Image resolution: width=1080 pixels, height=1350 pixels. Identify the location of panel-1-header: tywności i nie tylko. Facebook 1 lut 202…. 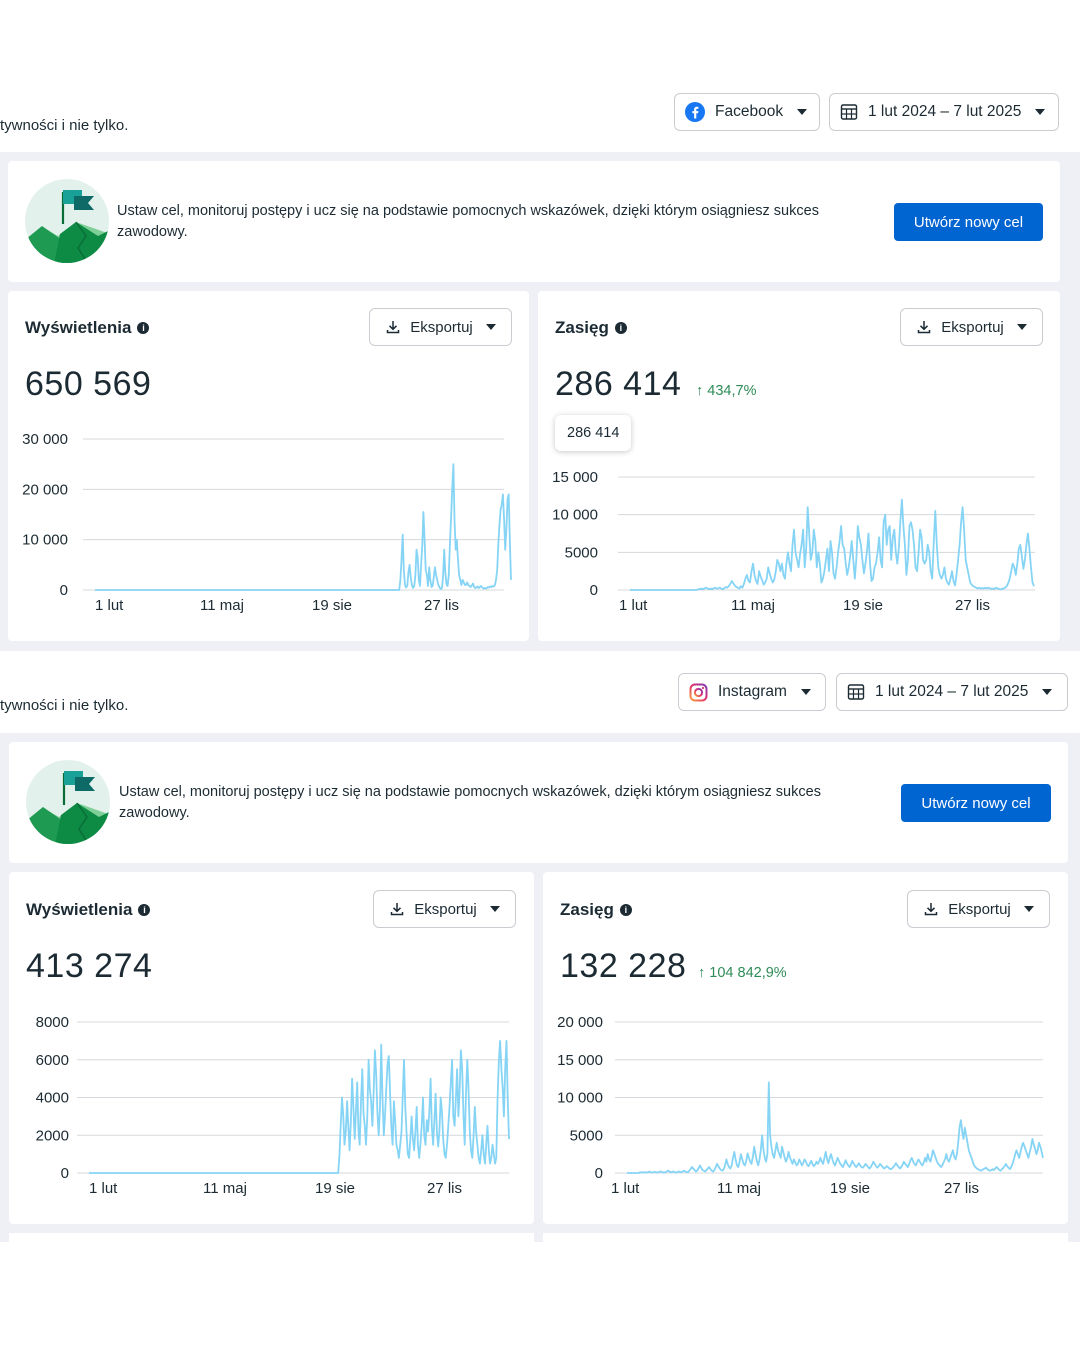
(540, 76).